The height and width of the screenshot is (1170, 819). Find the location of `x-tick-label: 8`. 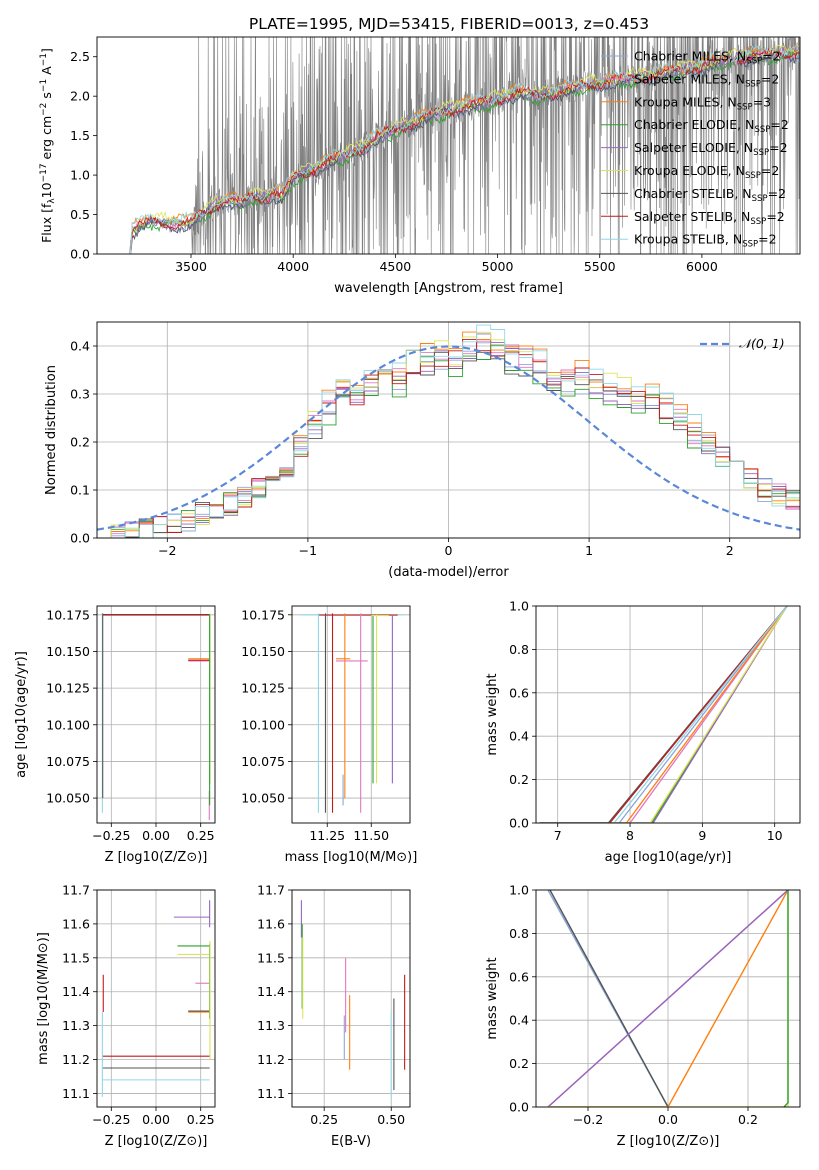

x-tick-label: 8 is located at coordinates (630, 835).